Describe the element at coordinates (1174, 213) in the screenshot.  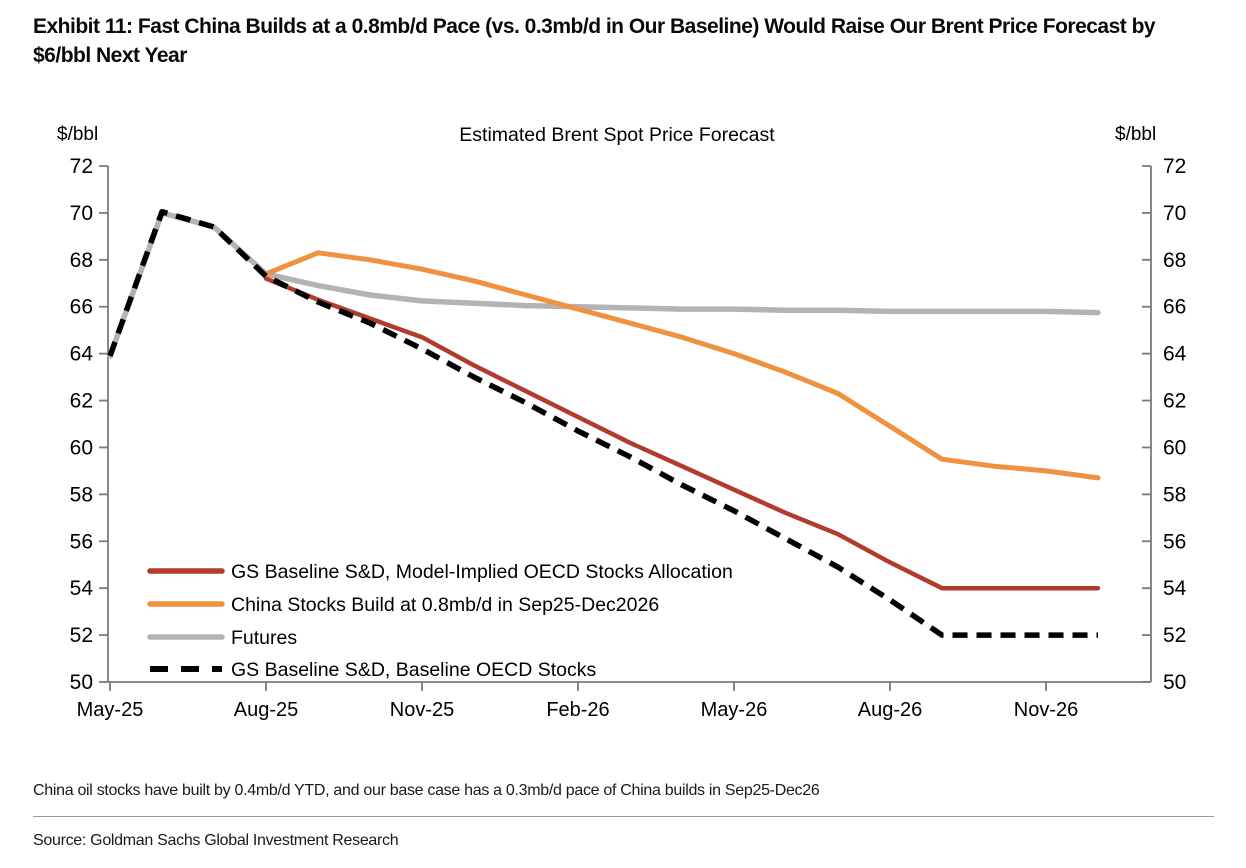
I see `y-tick-label-right: 70` at that location.